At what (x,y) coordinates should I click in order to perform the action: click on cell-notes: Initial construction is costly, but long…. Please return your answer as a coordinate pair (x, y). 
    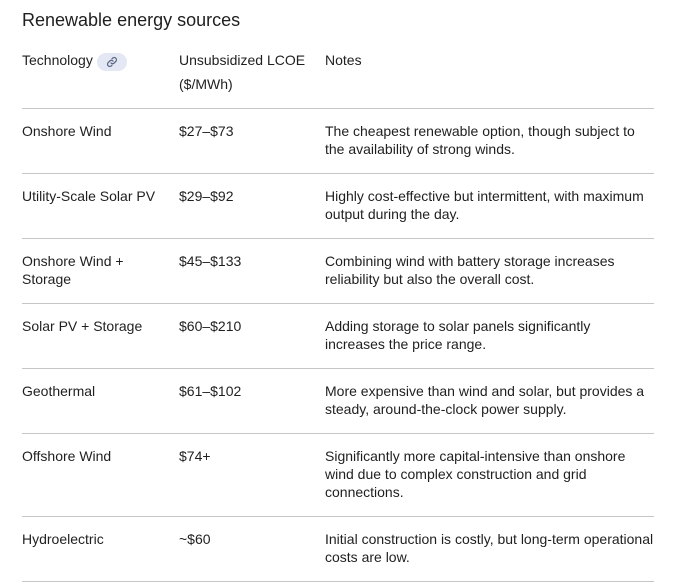
    Looking at the image, I should click on (489, 548).